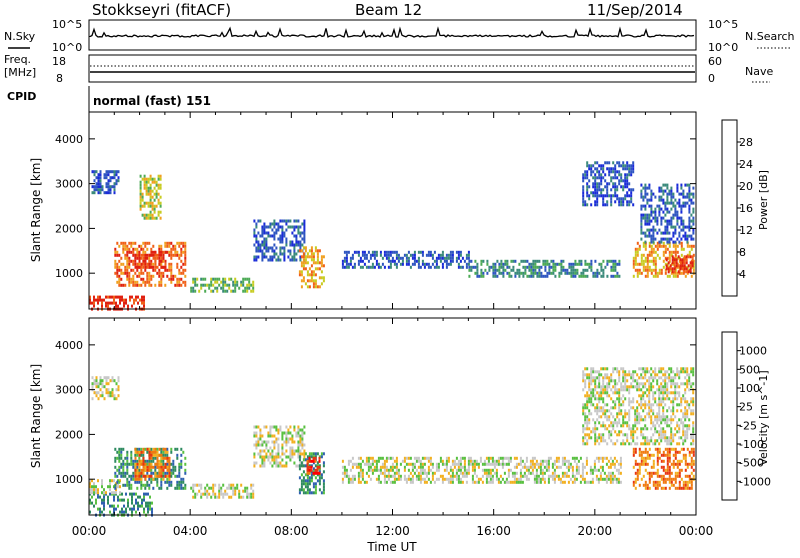  Describe the element at coordinates (715, 61) in the screenshot. I see `freq-right-tick-top: 60` at that location.